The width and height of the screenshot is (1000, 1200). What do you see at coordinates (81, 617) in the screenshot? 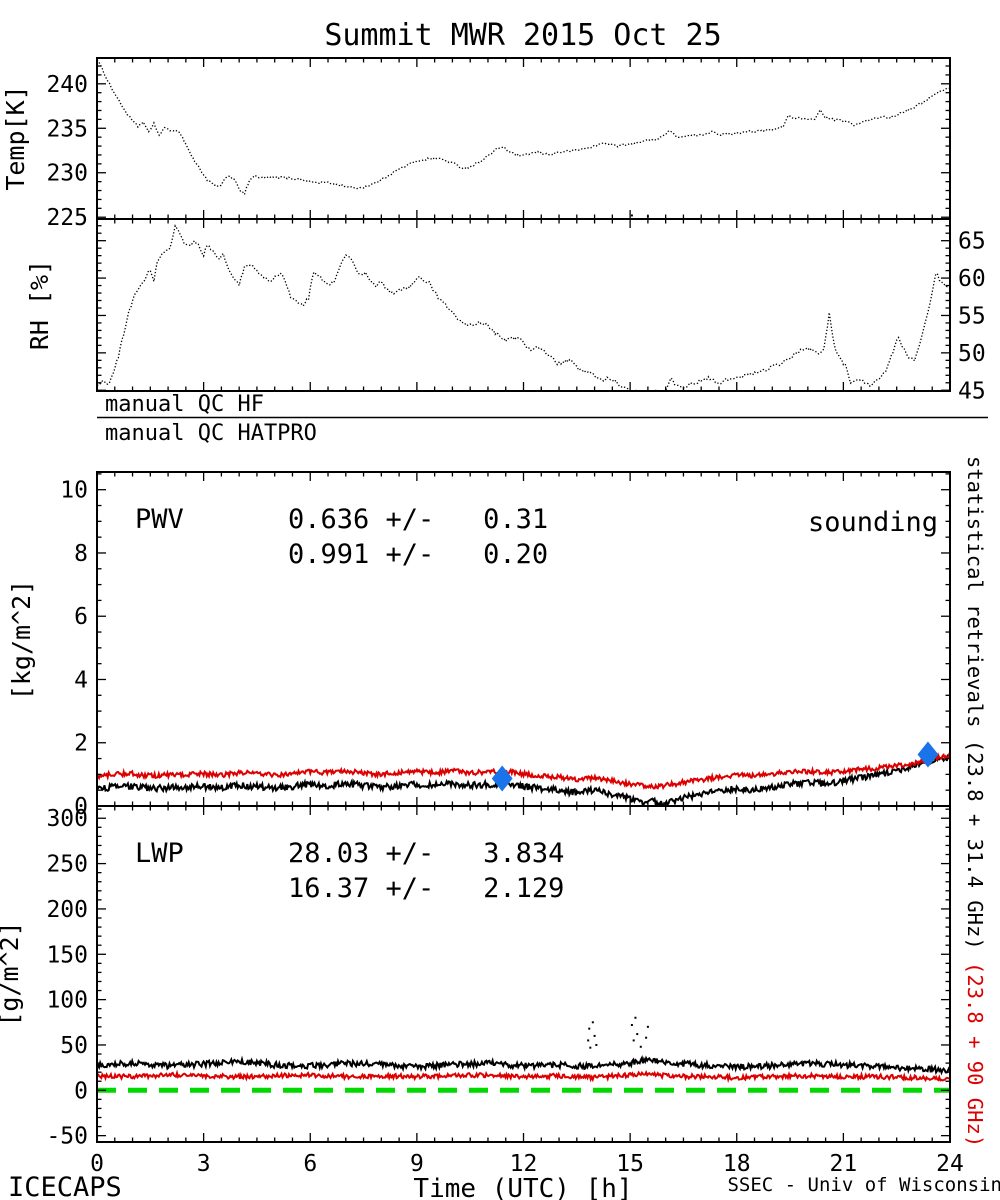
I see `pwv-ytick-label: 6` at bounding box center [81, 617].